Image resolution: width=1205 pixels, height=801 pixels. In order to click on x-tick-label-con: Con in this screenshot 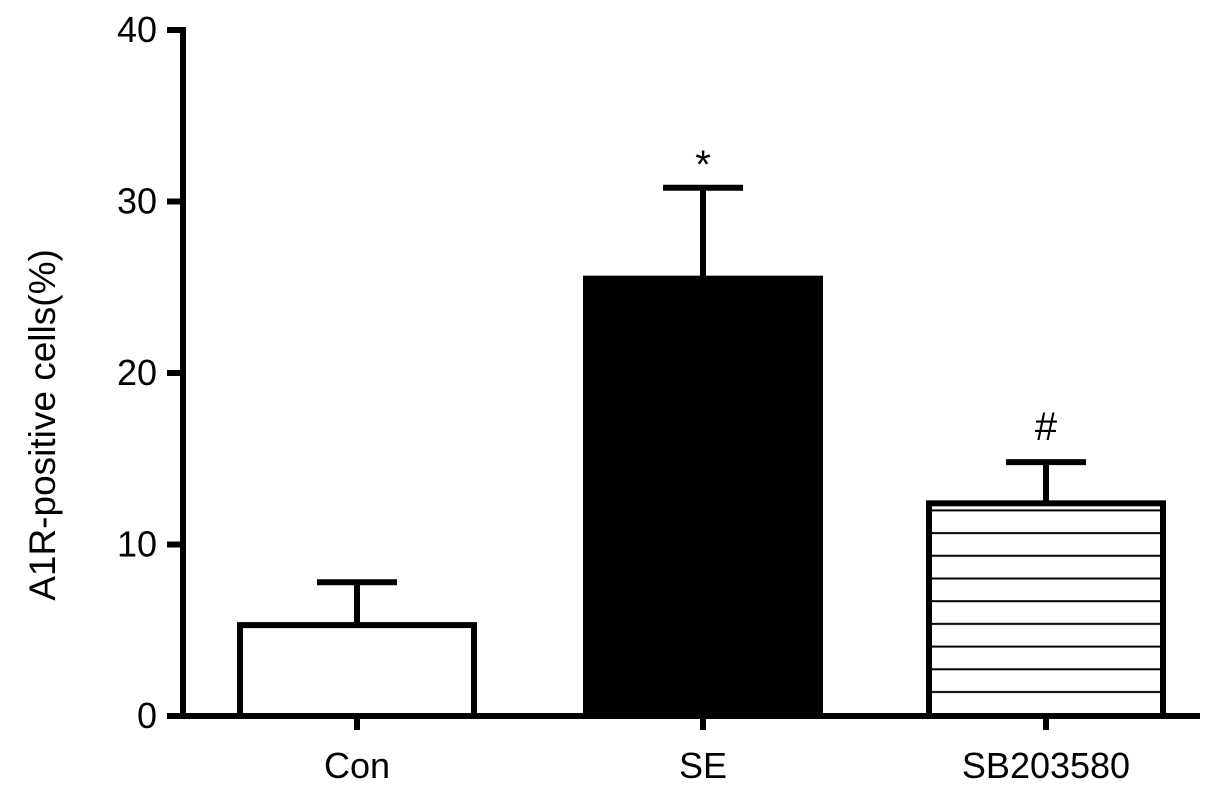, I will do `click(357, 765)`.